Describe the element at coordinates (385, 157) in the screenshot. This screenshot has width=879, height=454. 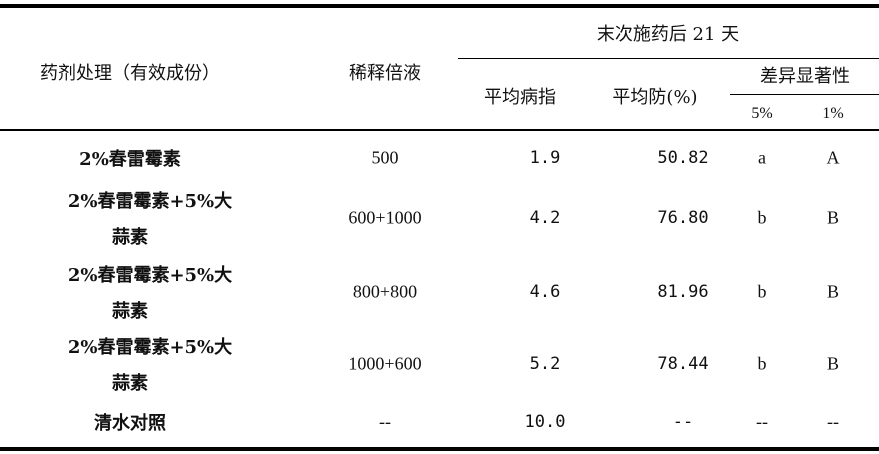
I see `row-dilution: 500` at that location.